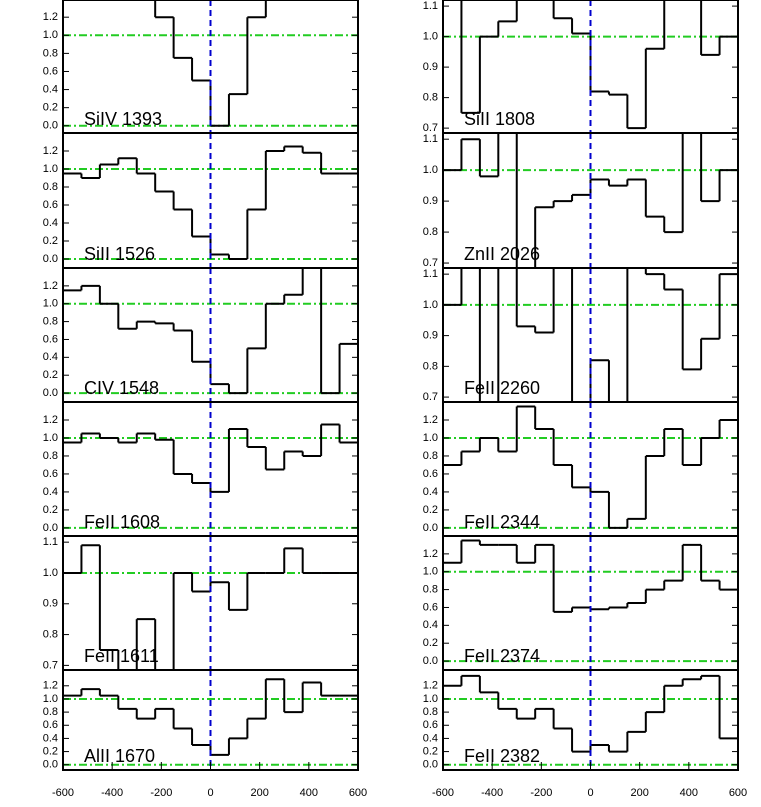 The image size is (761, 807). What do you see at coordinates (122, 522) in the screenshot?
I see `panel-label: FeII 1608` at bounding box center [122, 522].